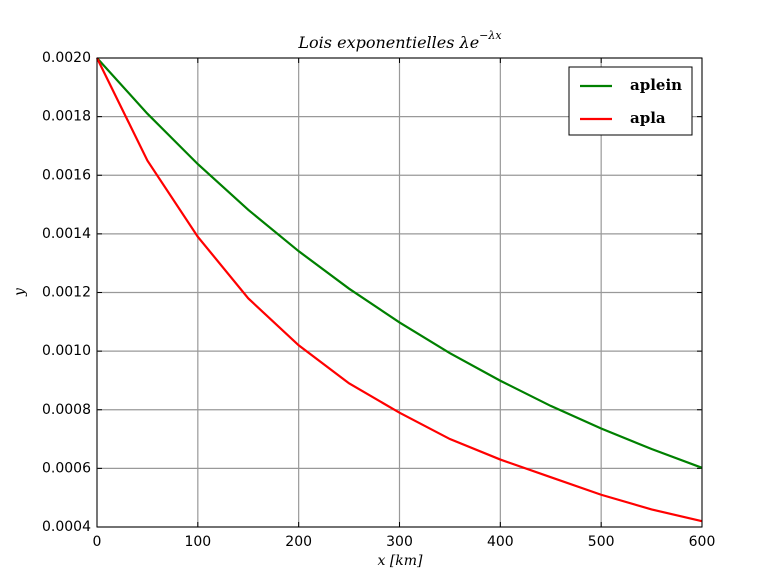 The image size is (780, 585). What do you see at coordinates (702, 542) in the screenshot?
I see `x-tick-label: 600` at bounding box center [702, 542].